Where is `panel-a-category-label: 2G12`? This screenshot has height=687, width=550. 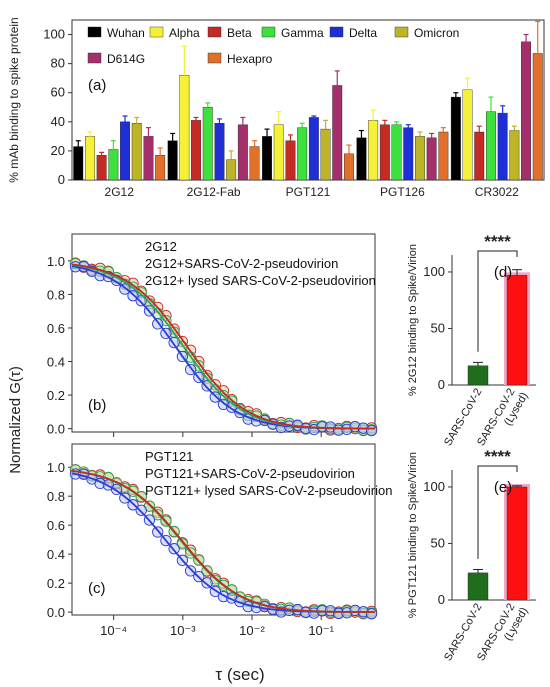
panel-a-category-label: 2G12 is located at coordinates (120, 192).